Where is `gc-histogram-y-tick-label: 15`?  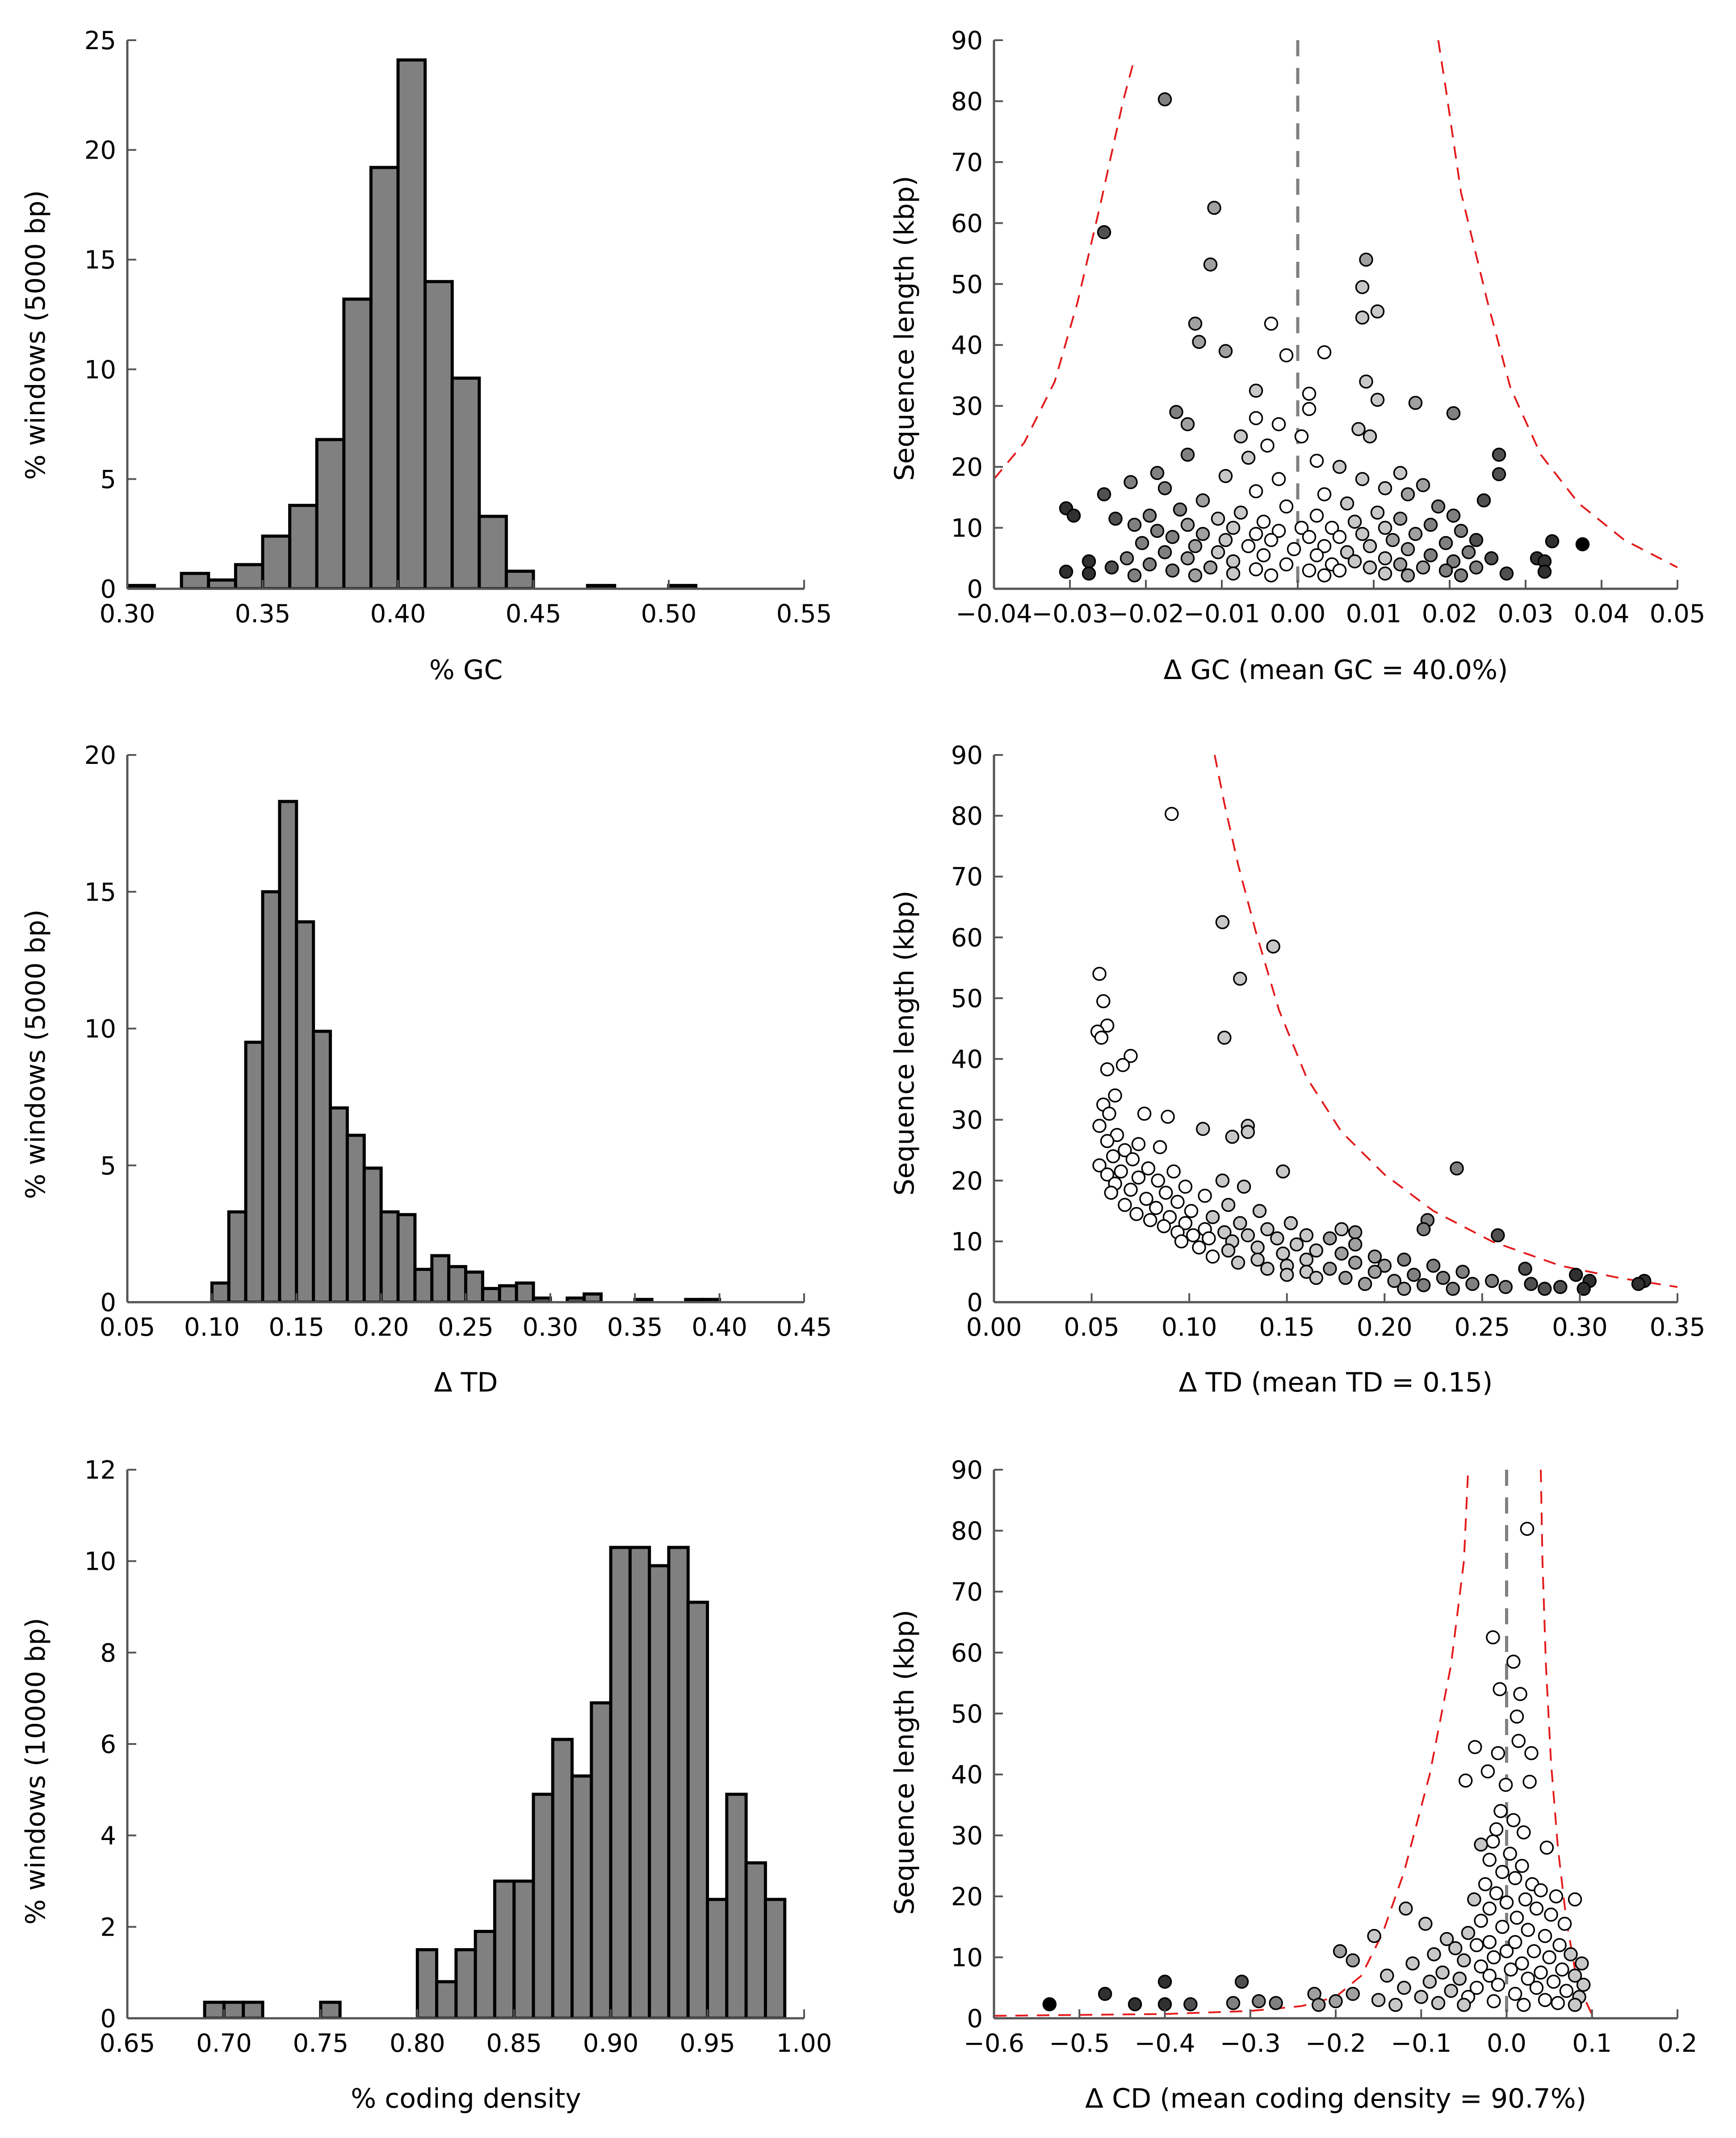
gc-histogram-y-tick-label: 15 is located at coordinates (100, 260).